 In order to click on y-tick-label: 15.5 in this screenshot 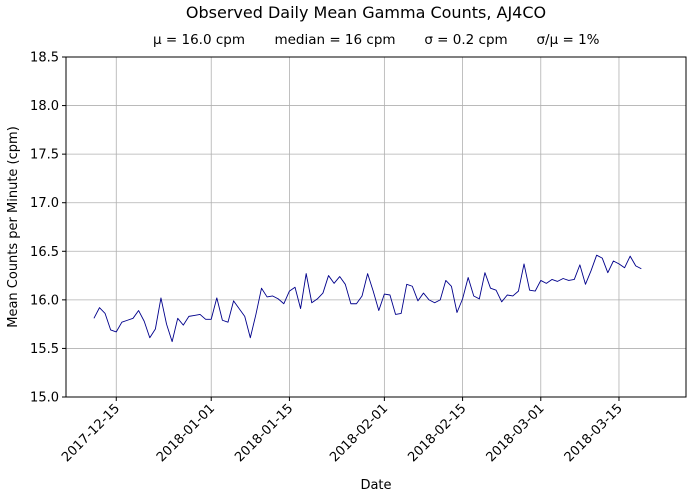, I will do `click(44, 349)`.